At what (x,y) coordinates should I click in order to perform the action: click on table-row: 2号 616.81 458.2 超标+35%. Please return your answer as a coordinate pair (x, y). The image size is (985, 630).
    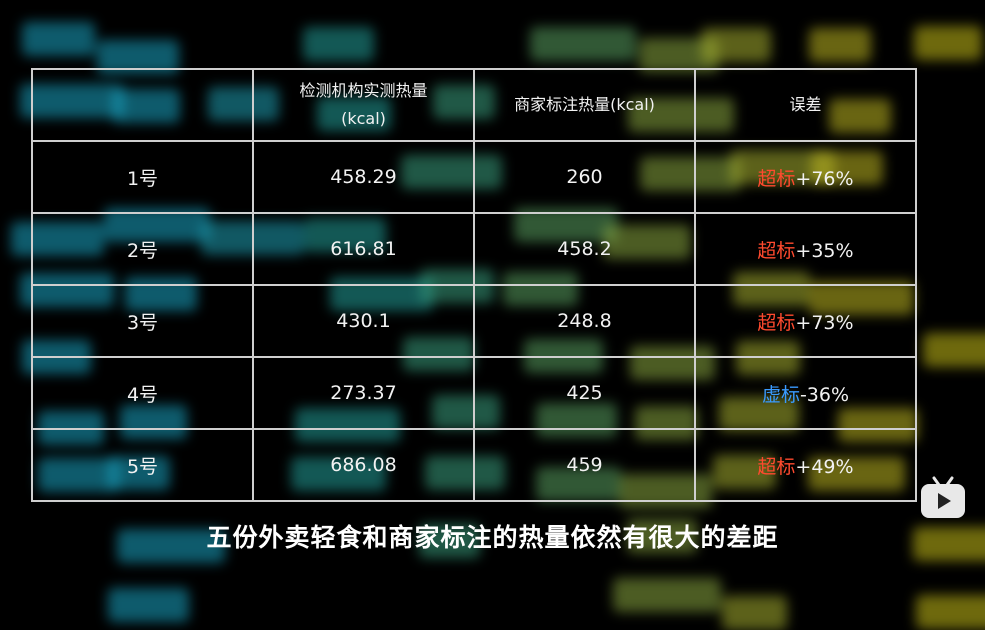
    Looking at the image, I should click on (474, 249).